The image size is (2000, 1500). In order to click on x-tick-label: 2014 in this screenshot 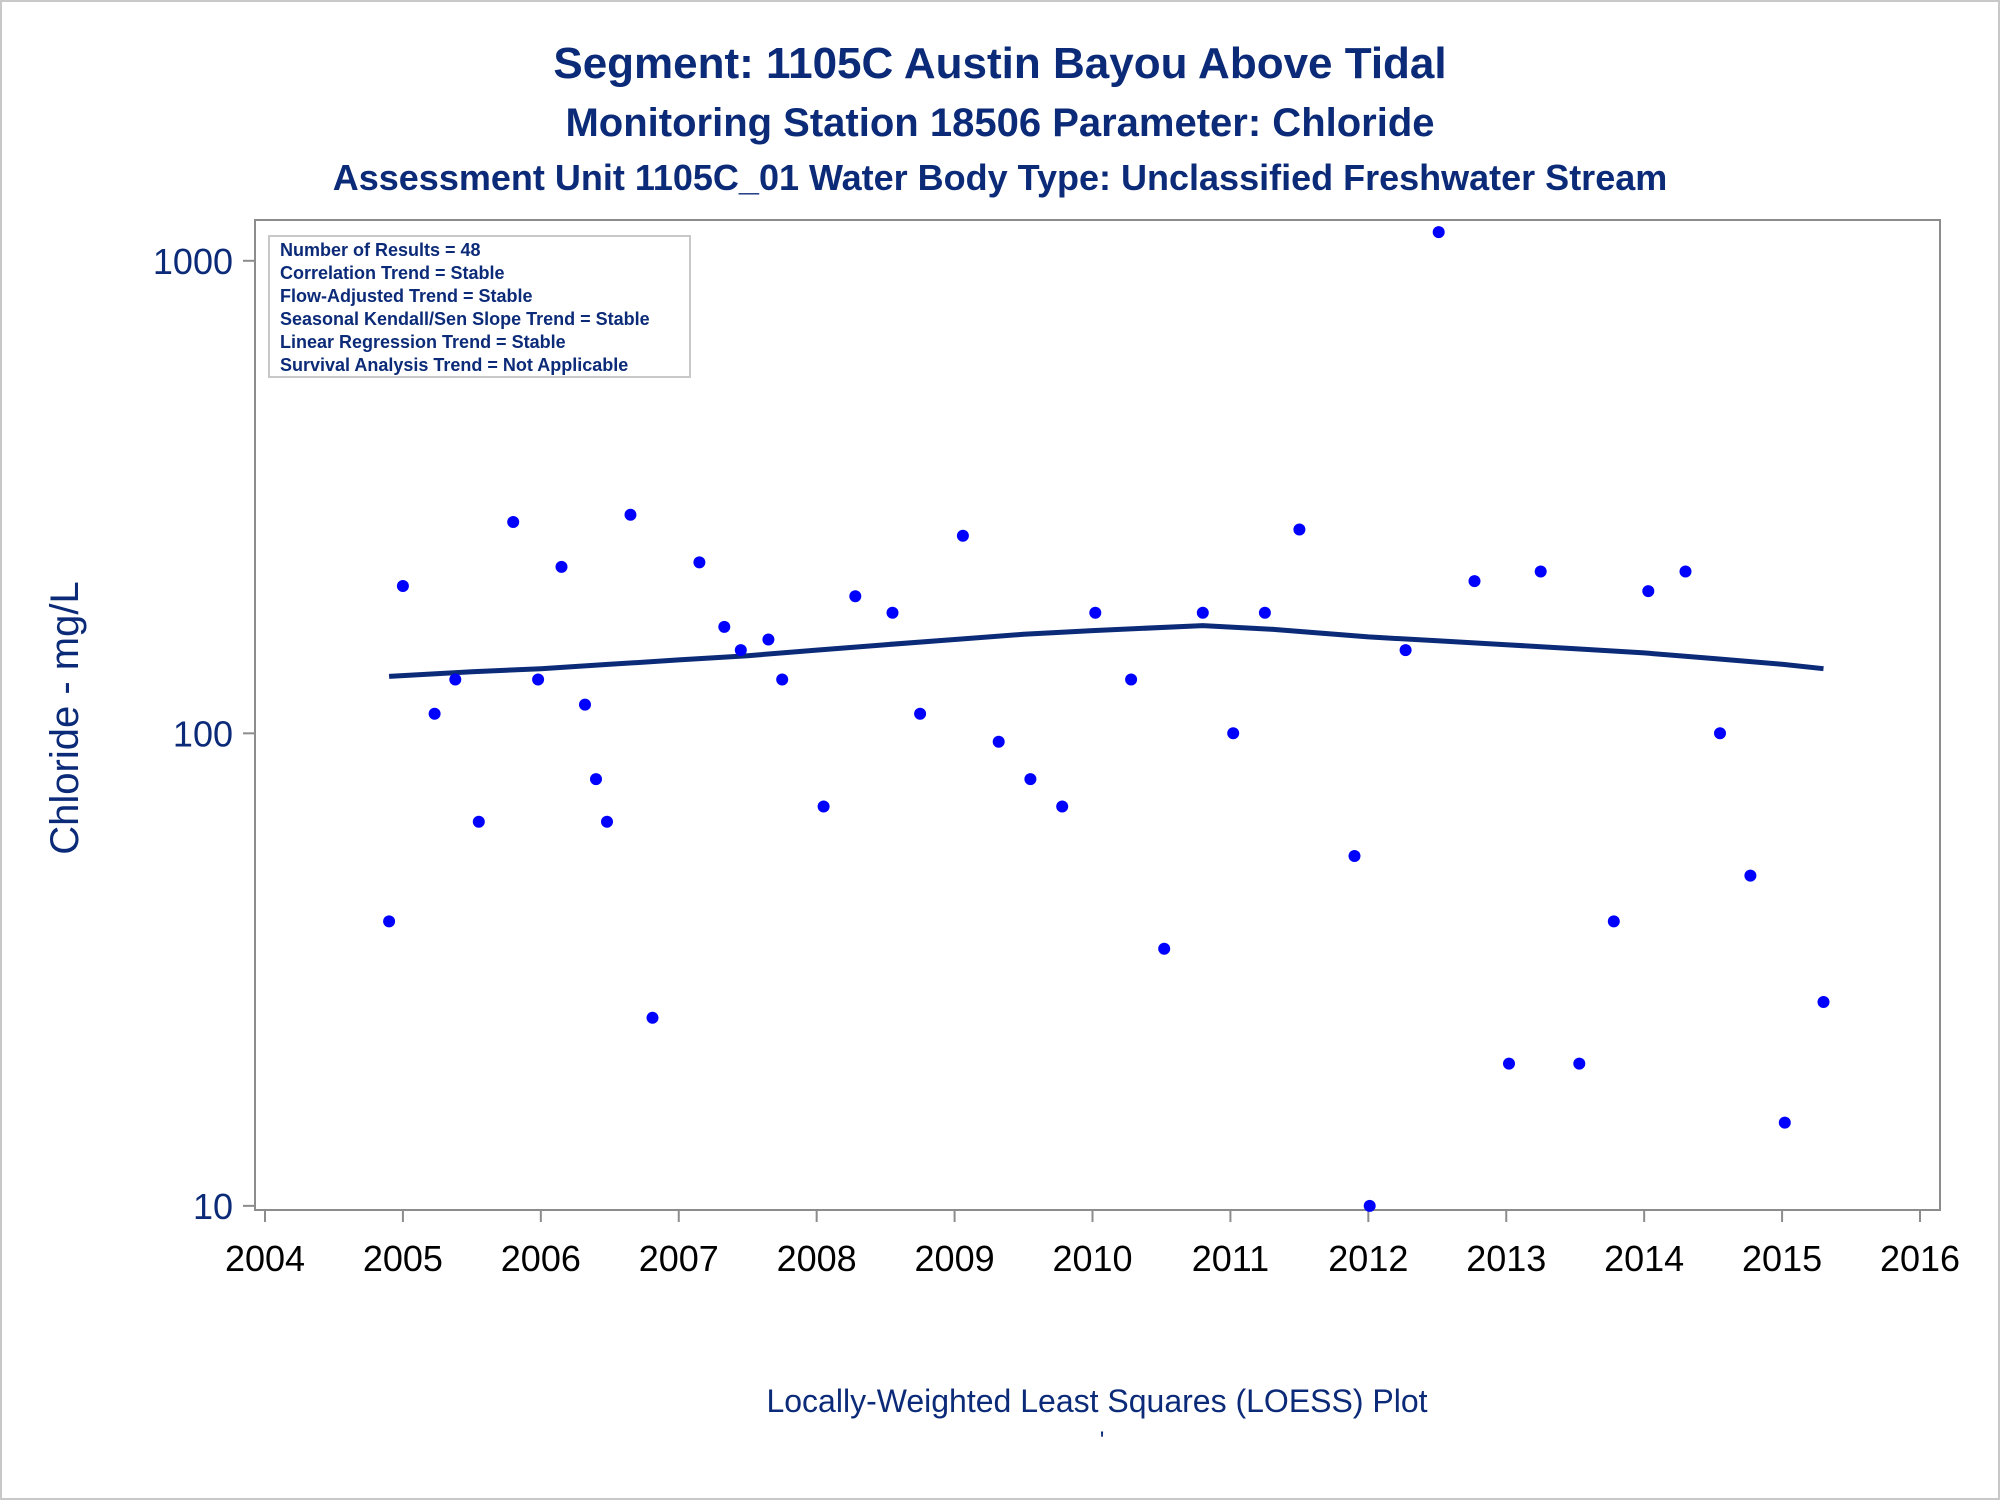, I will do `click(1644, 1258)`.